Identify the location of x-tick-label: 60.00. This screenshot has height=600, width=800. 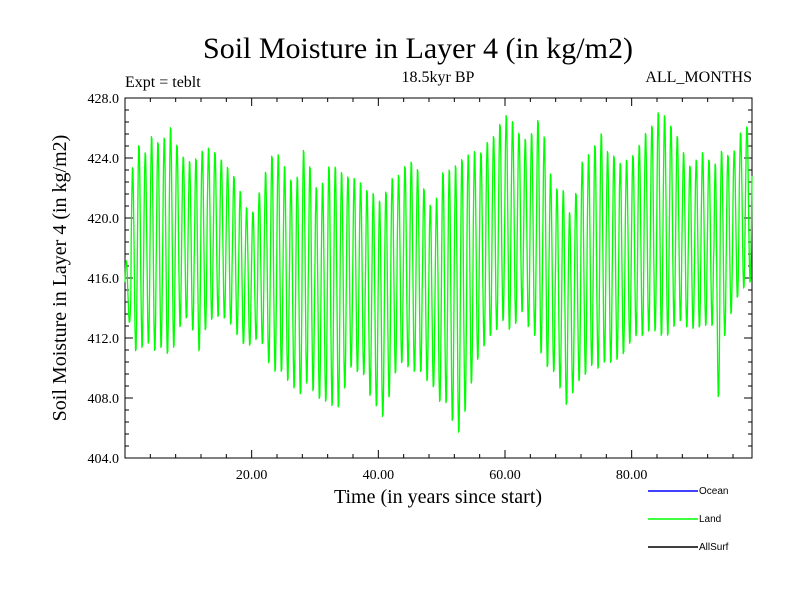
(505, 475).